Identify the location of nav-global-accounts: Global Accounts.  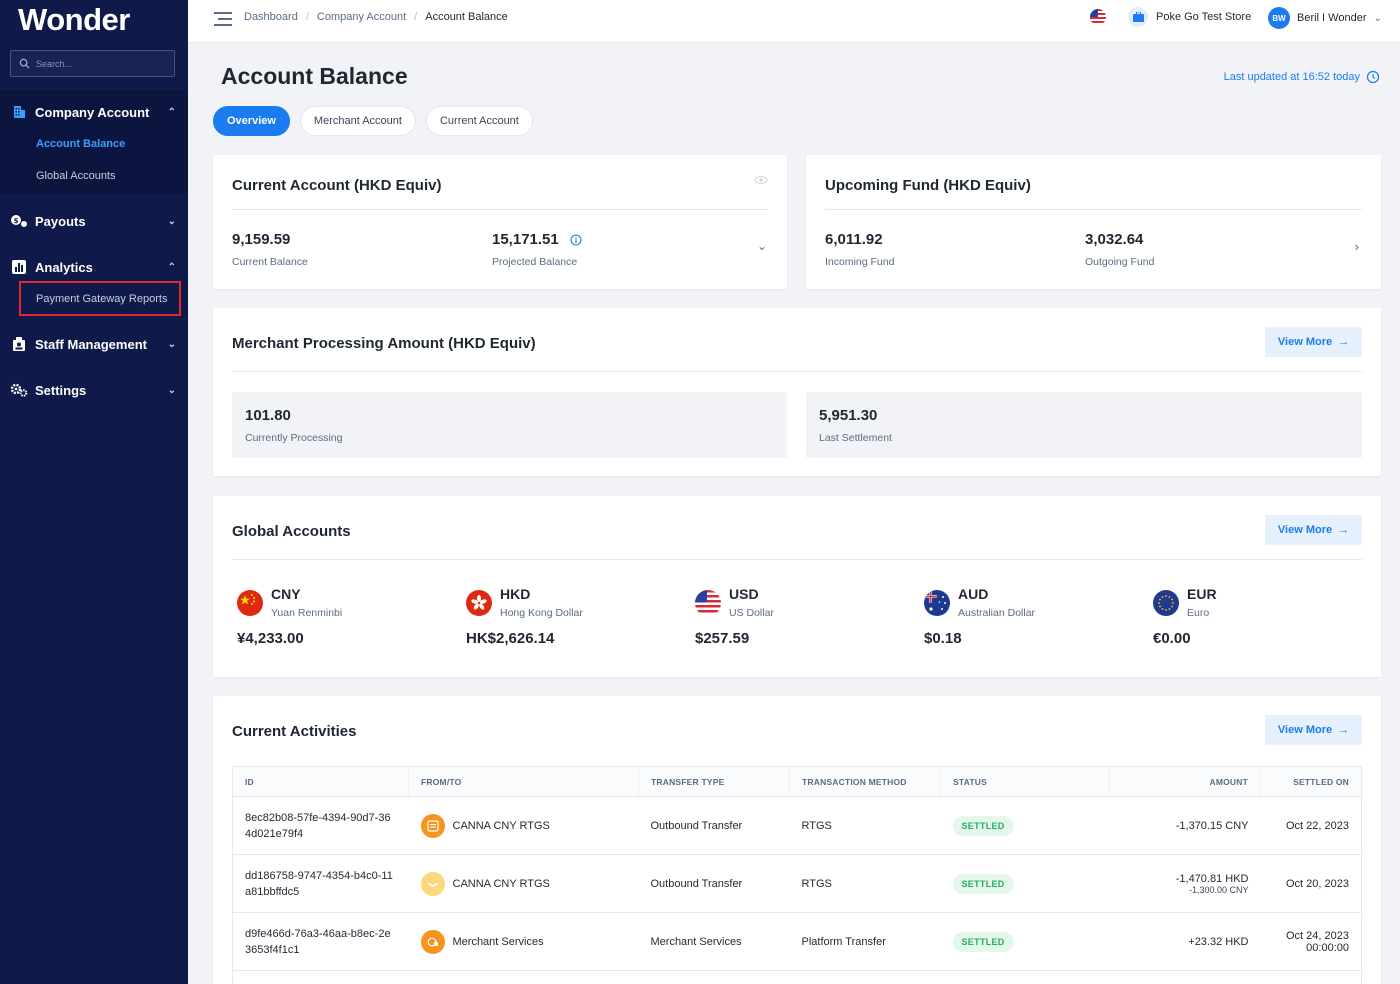
(76, 176).